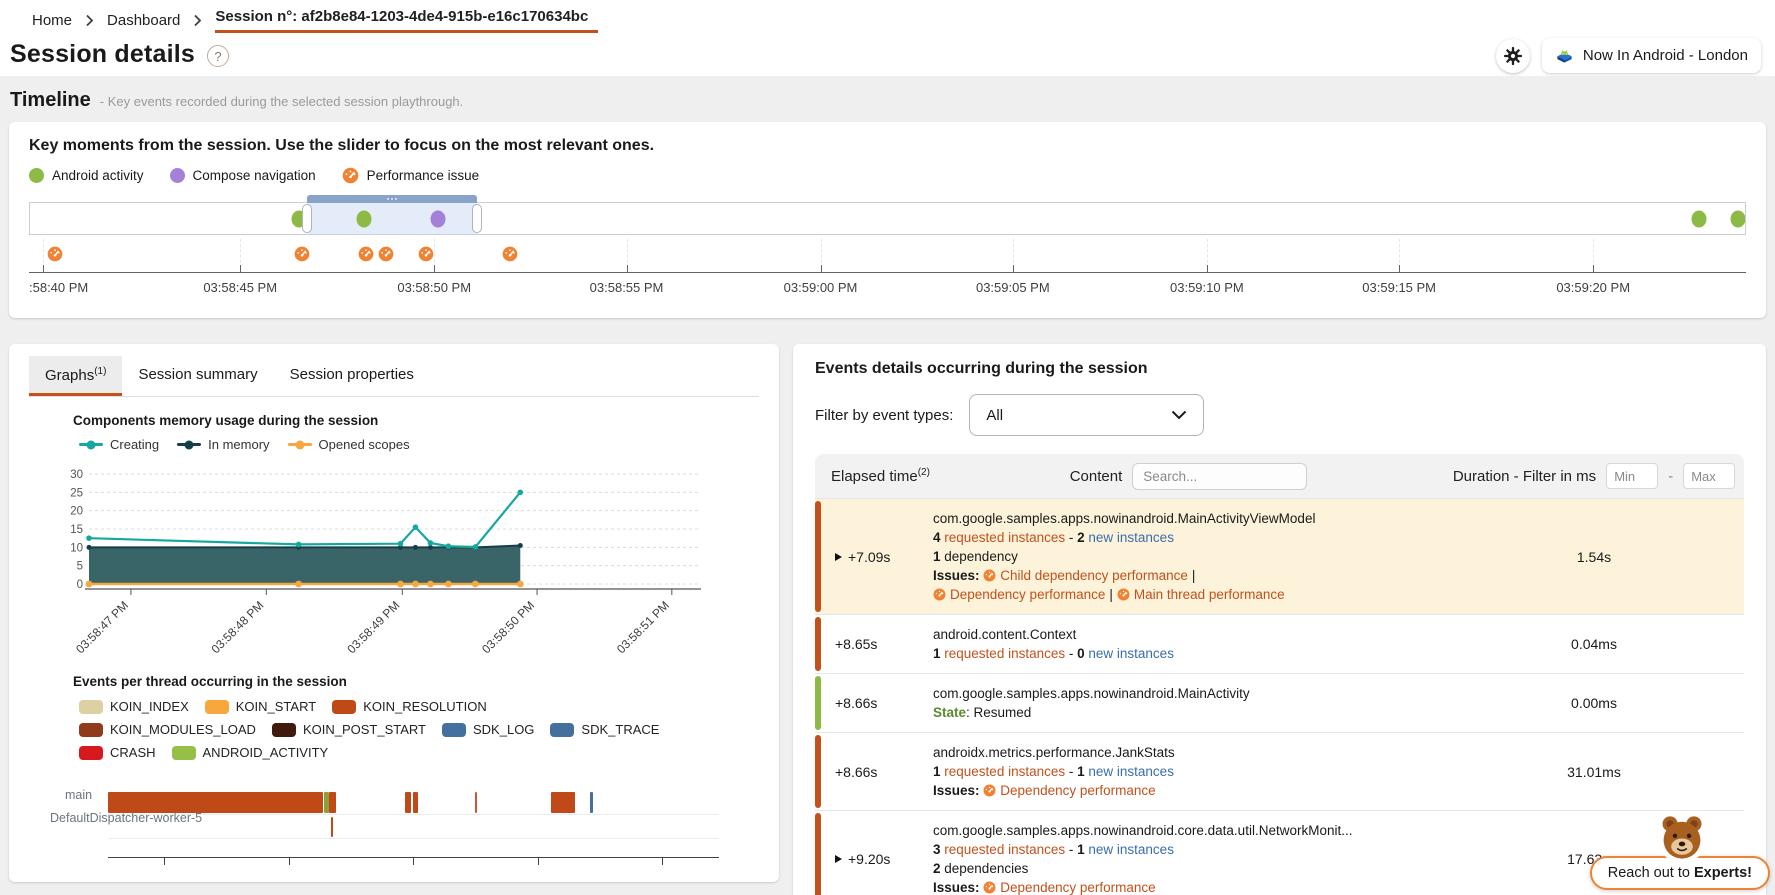 The width and height of the screenshot is (1775, 895). Describe the element at coordinates (307, 218) in the screenshot. I see `slider-handle-left` at that location.